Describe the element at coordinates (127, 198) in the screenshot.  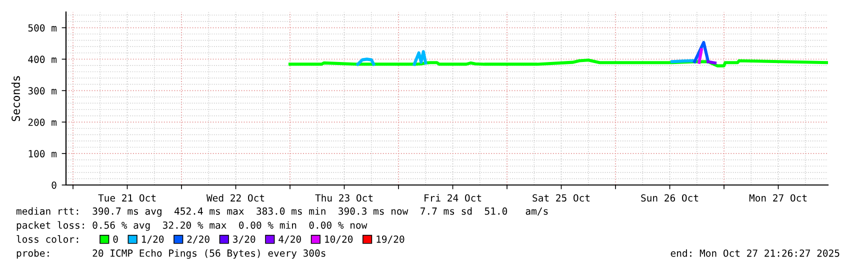
I see `x-tick-label: Tue 21 Oct` at that location.